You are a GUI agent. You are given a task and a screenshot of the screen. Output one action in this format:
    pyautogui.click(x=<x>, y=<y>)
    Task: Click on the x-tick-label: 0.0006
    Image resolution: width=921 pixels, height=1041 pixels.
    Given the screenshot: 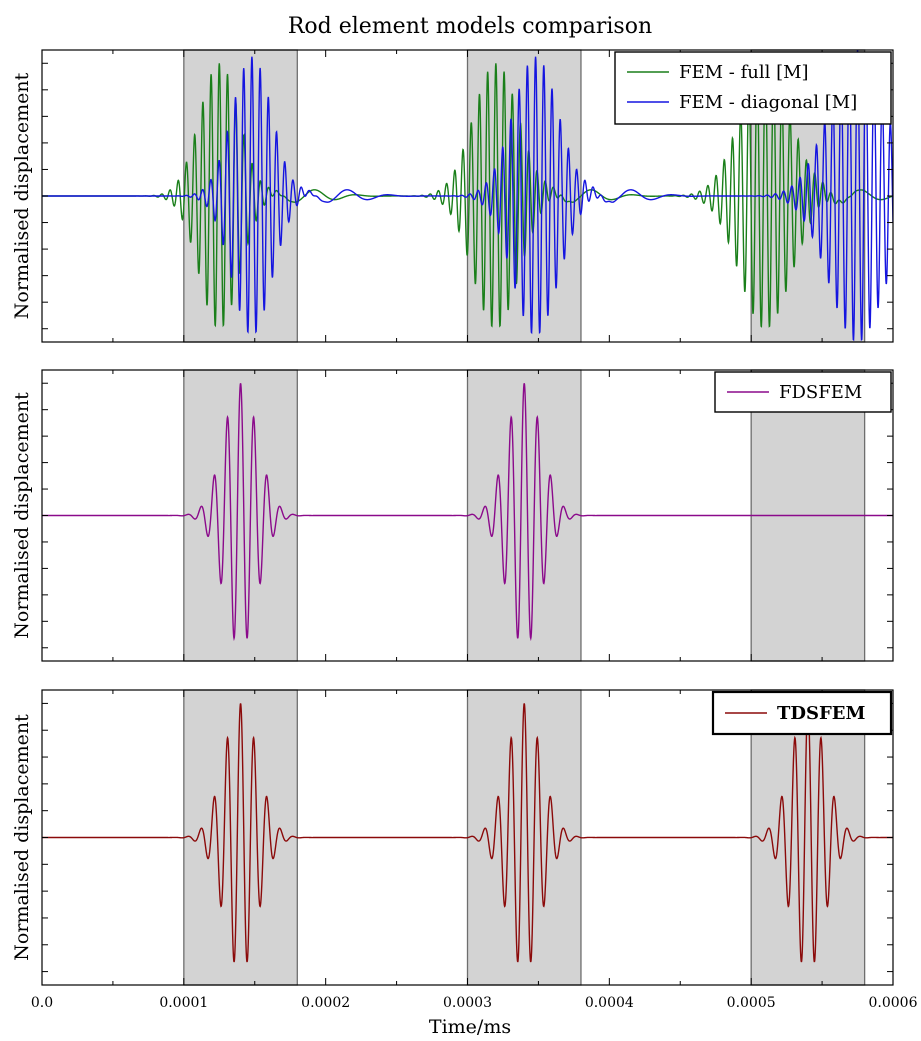 What is the action you would take?
    pyautogui.click(x=893, y=1003)
    